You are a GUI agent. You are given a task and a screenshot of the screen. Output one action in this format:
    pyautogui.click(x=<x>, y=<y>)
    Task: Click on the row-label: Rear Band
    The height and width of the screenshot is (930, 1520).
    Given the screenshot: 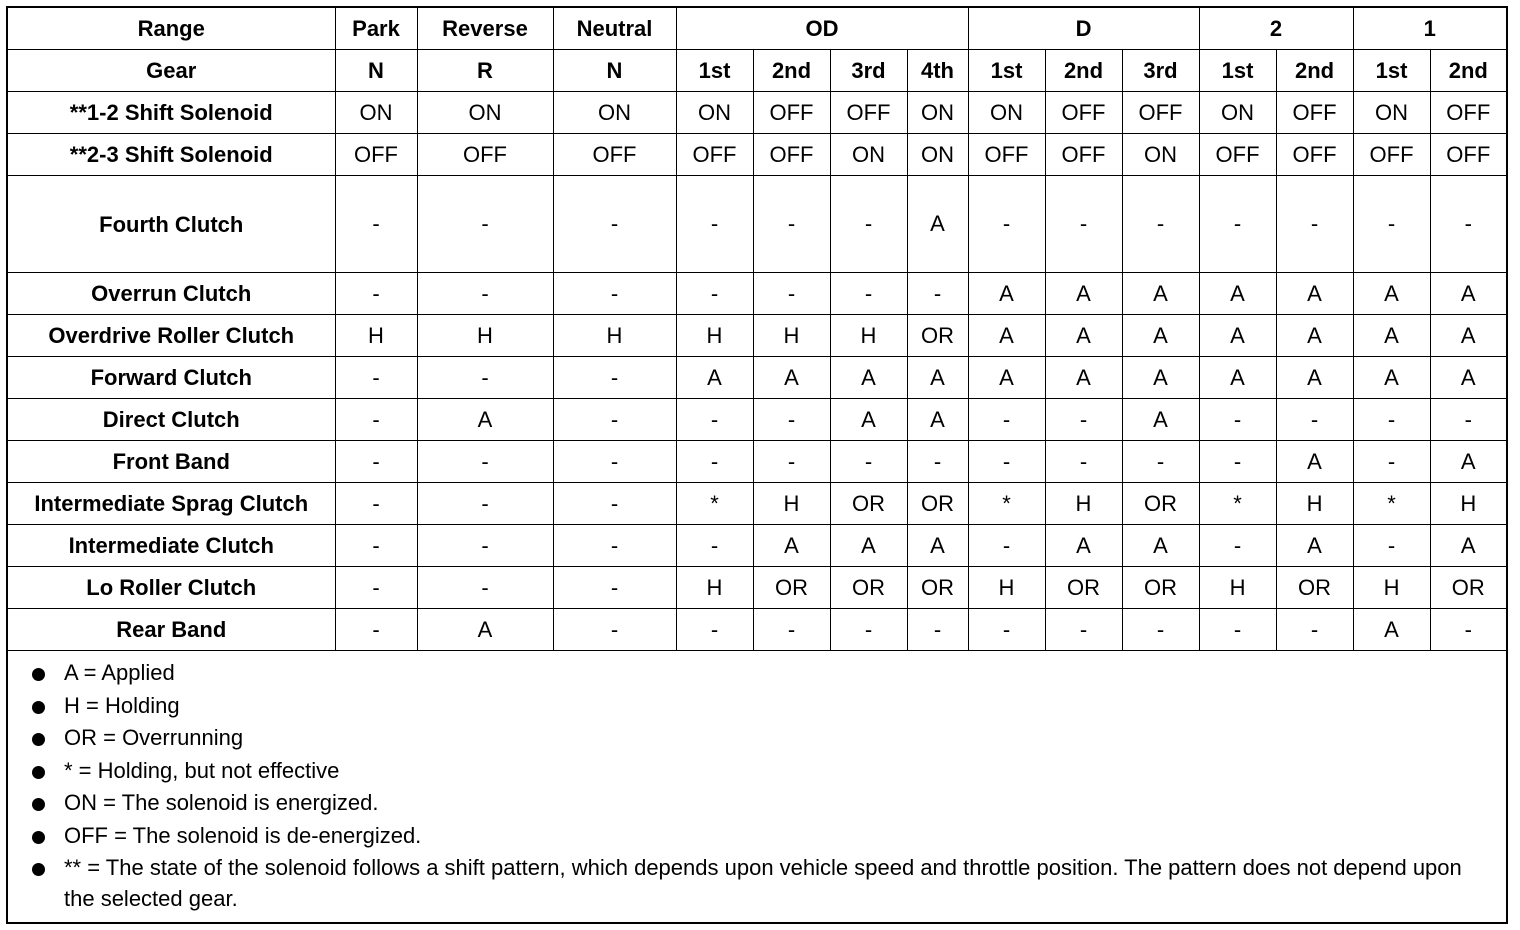 What is the action you would take?
    pyautogui.click(x=171, y=629)
    